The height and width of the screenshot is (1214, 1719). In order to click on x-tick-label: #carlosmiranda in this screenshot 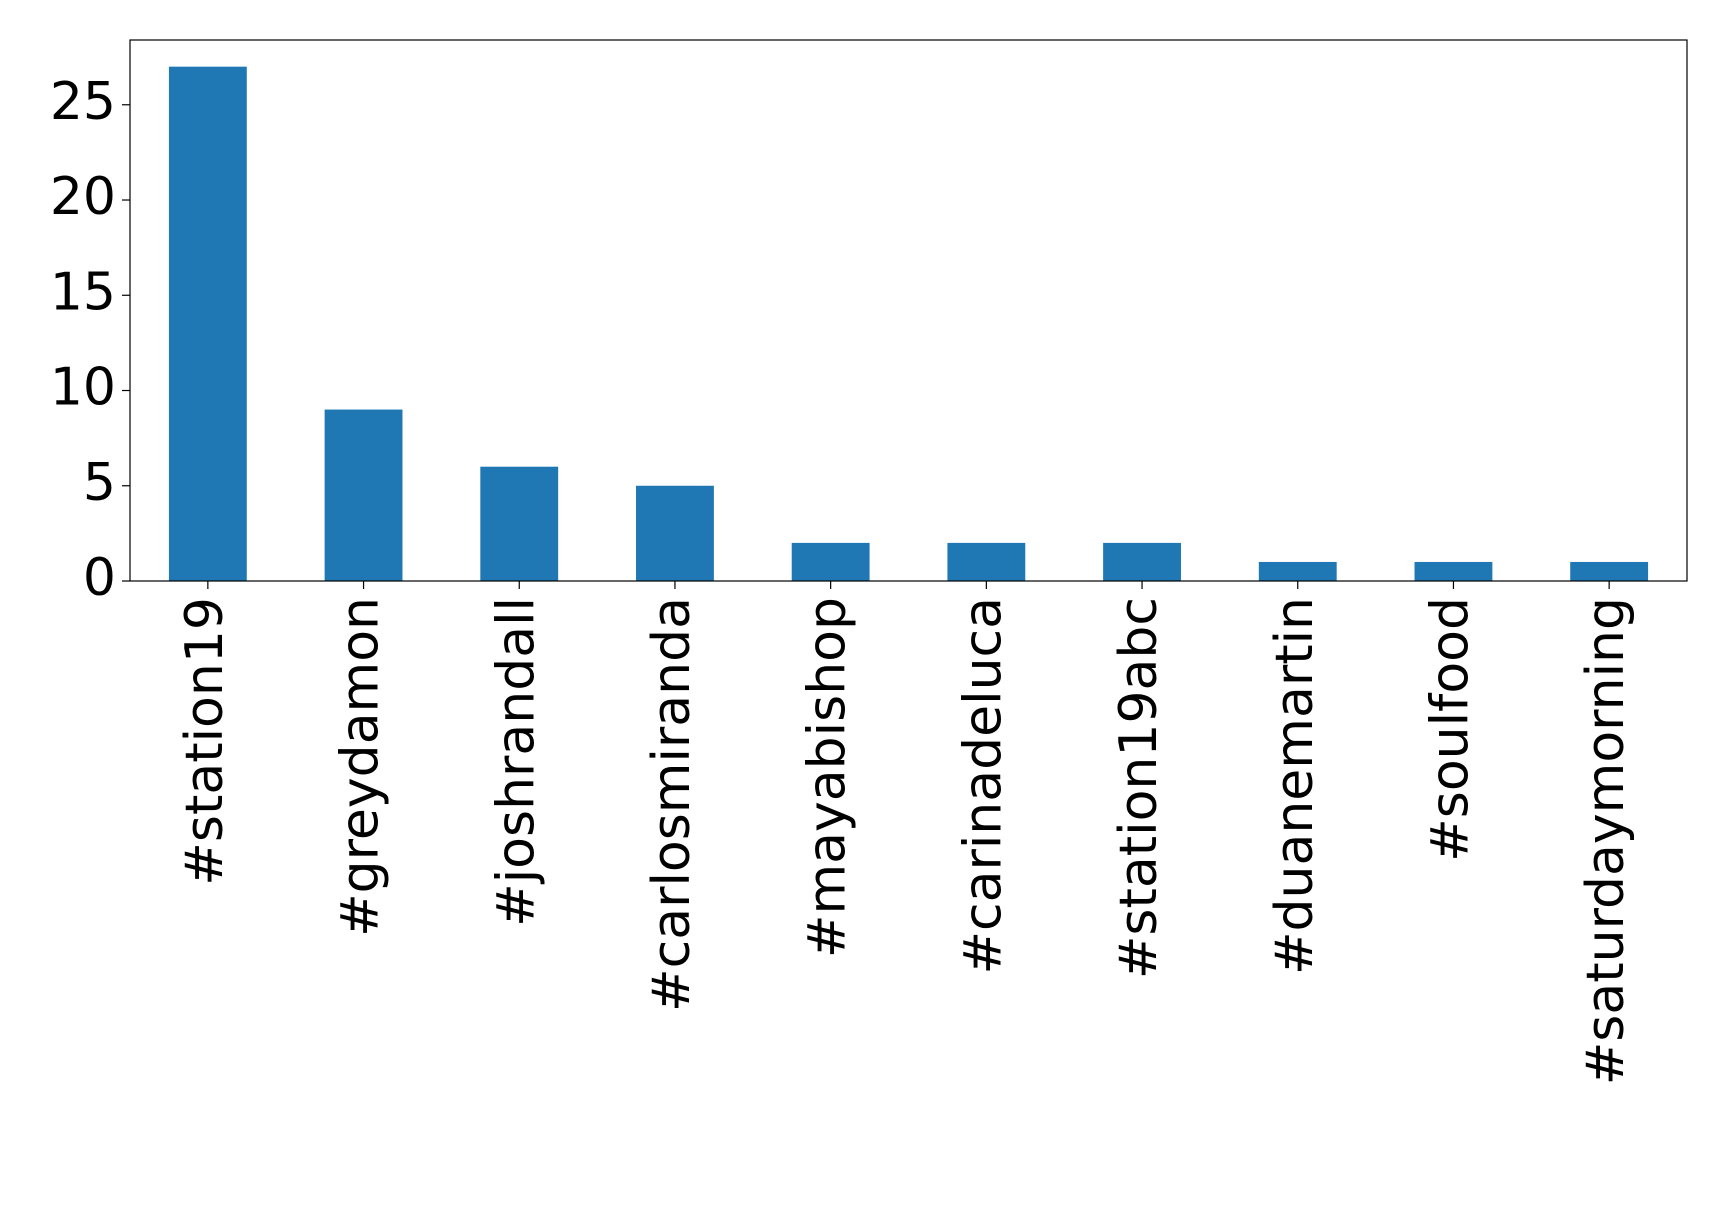, I will do `click(672, 804)`.